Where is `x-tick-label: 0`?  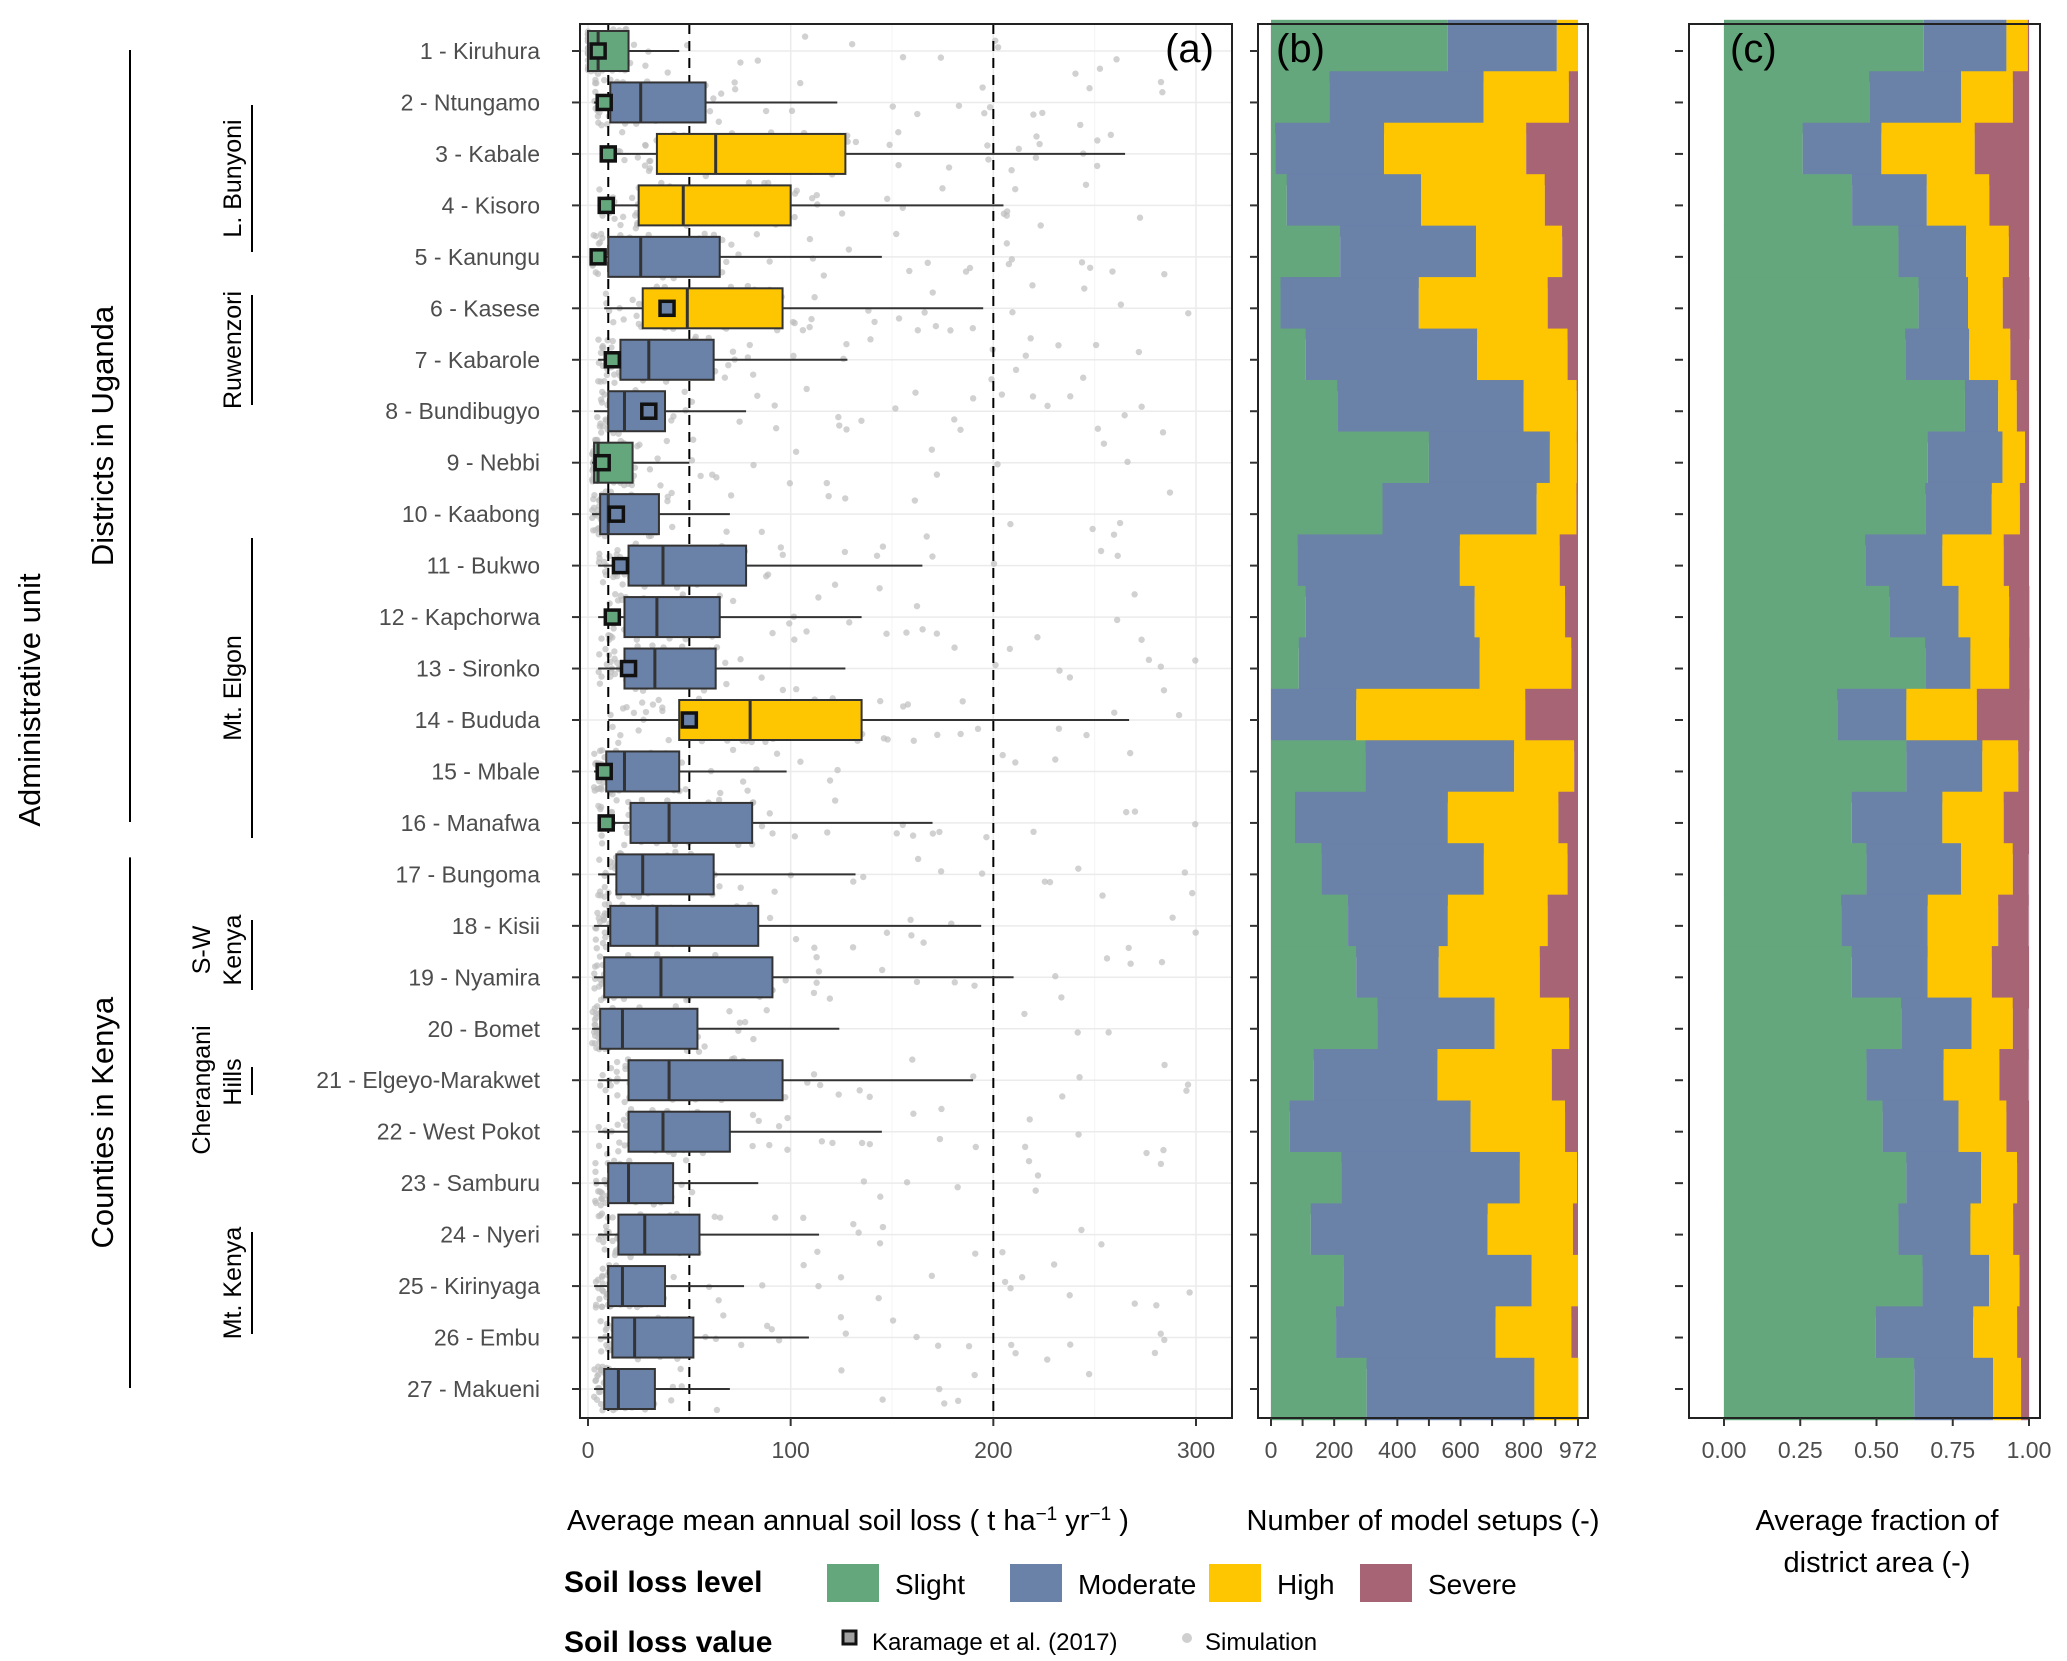 x-tick-label: 0 is located at coordinates (588, 1450).